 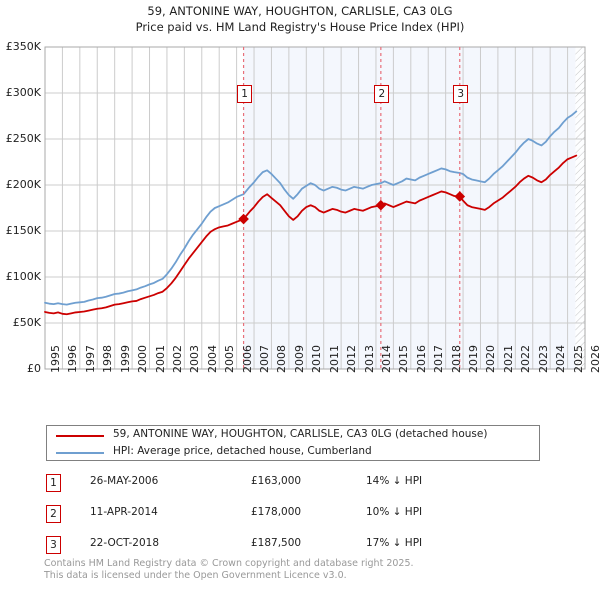 I want to click on row-sale-date: 22-OCT-2018, so click(x=124, y=543).